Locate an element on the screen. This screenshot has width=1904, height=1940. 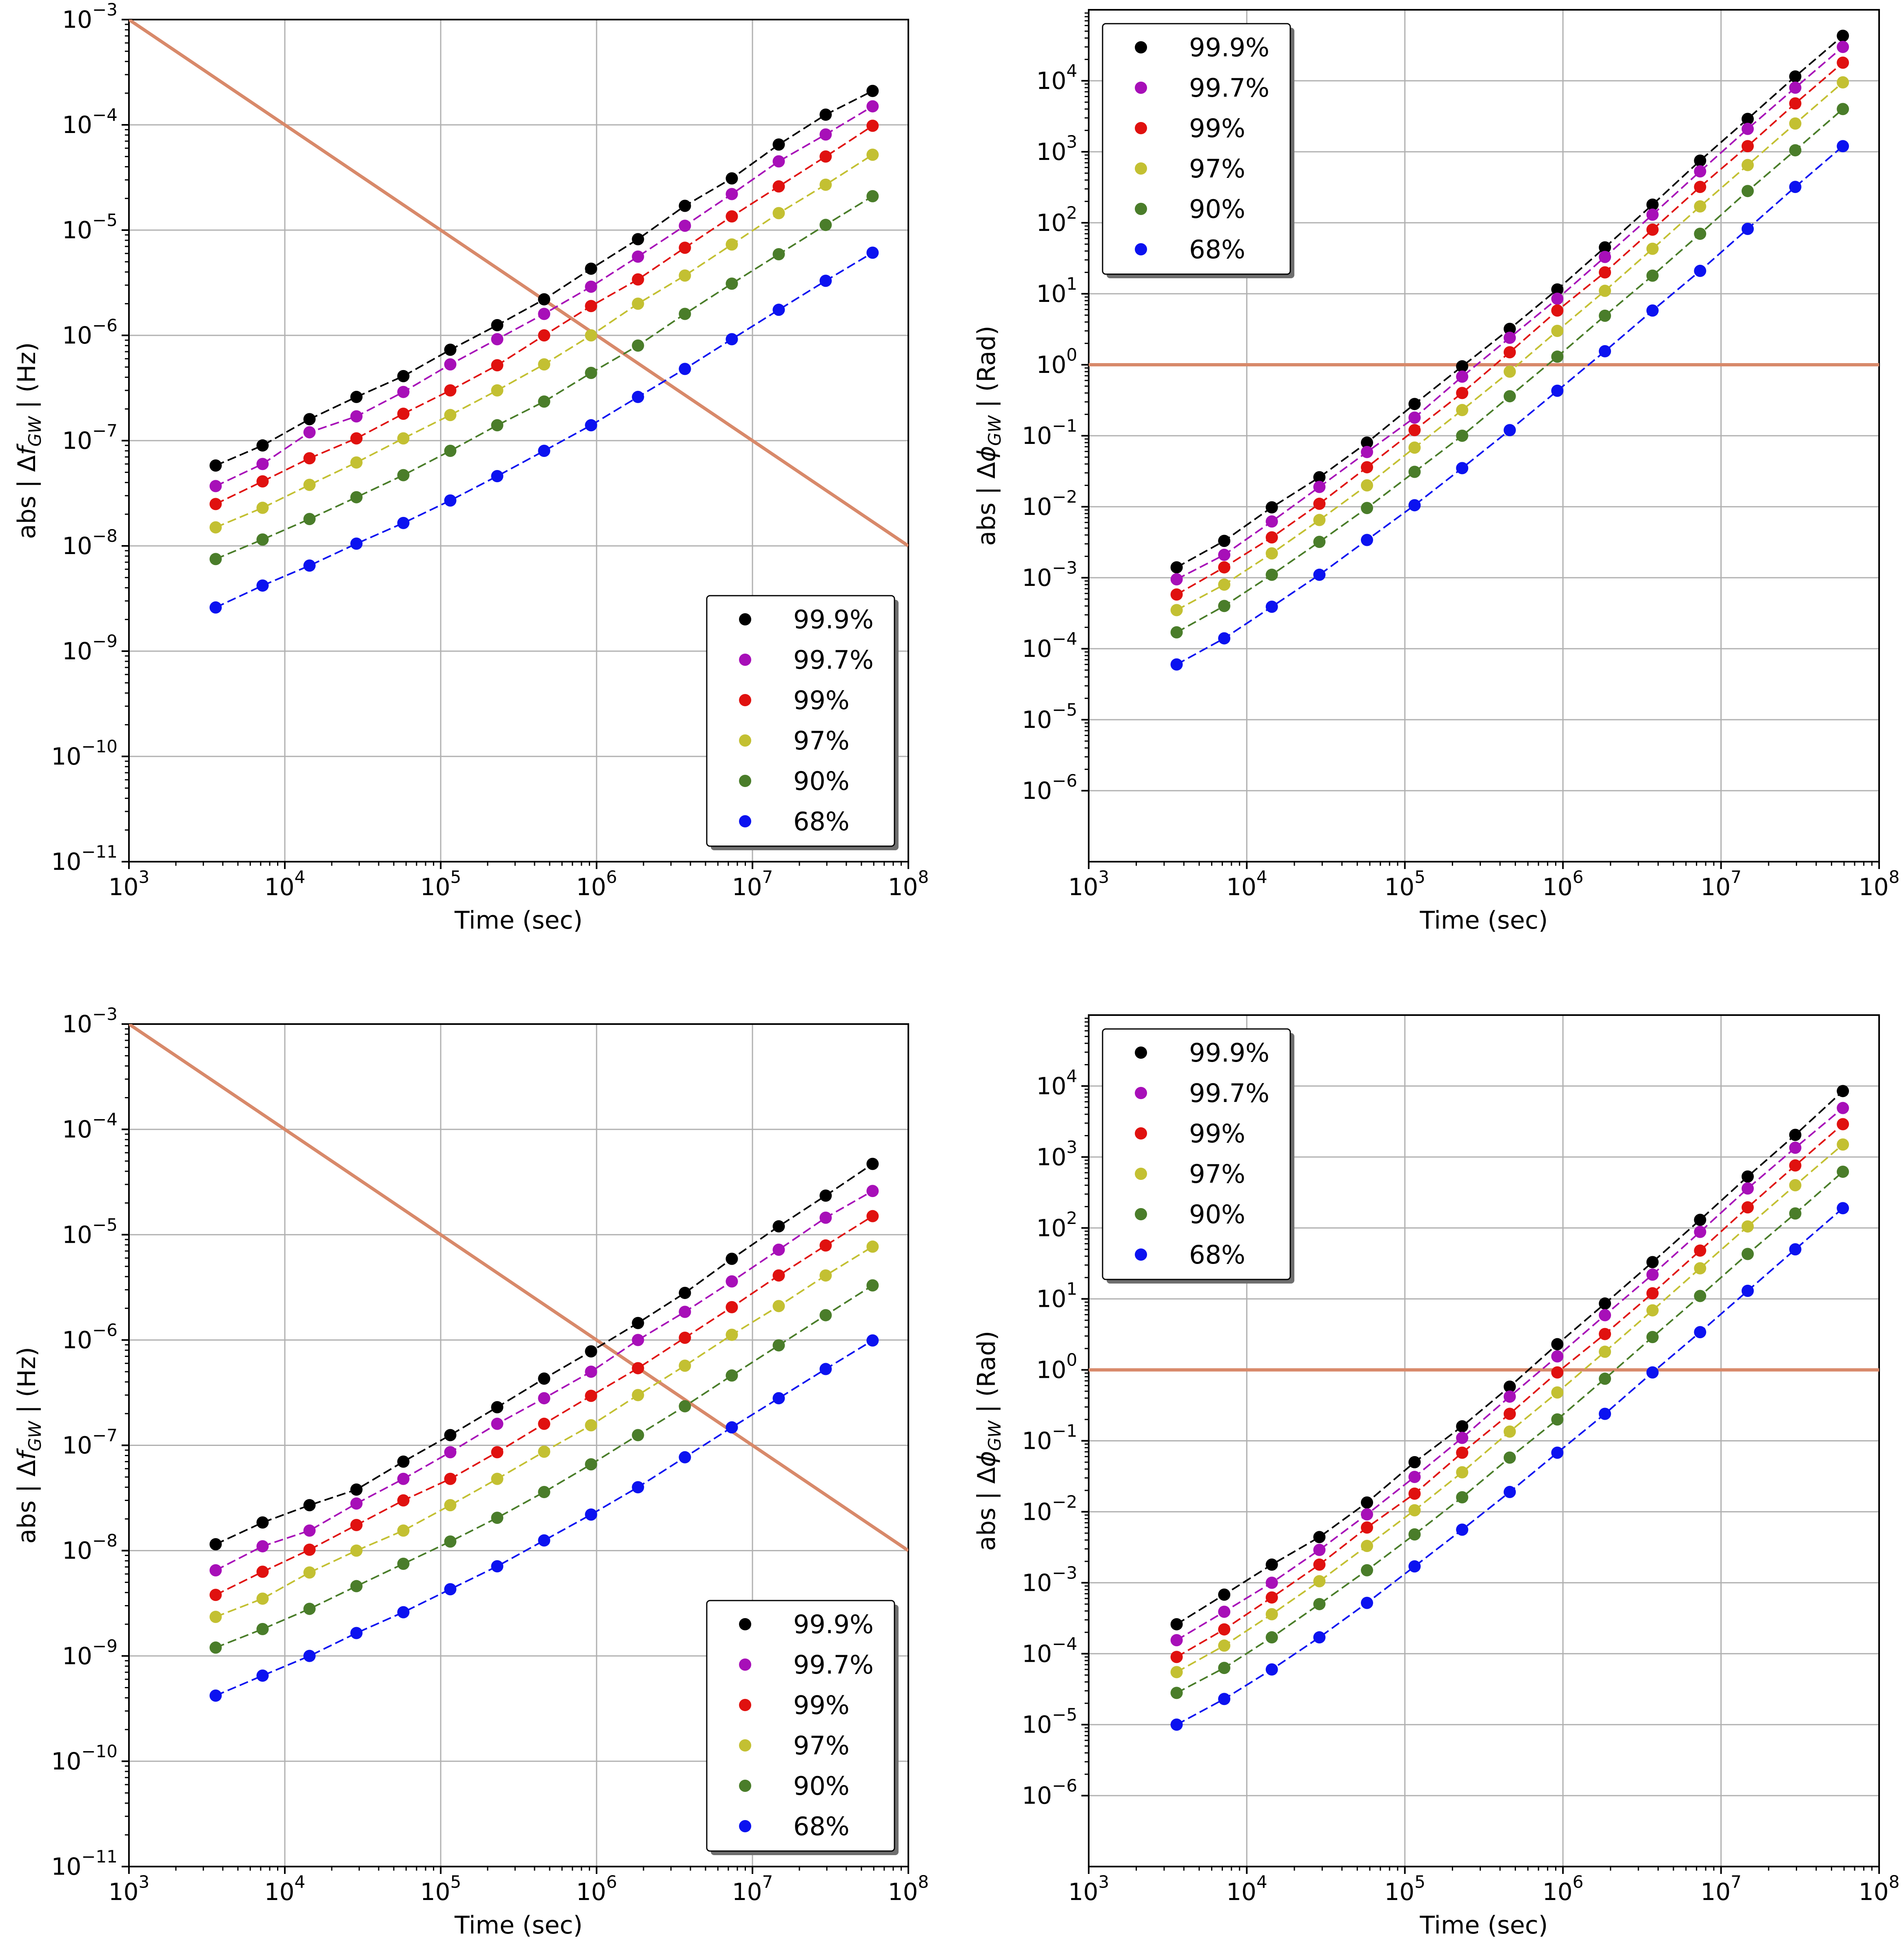
x-tick-label-exponent: 8 is located at coordinates (1895, 1882).